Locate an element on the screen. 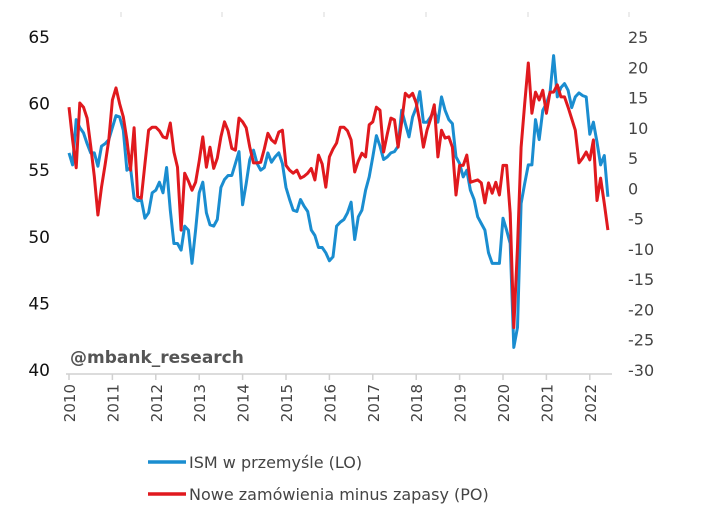 Image resolution: width=703 pixels, height=518 pixels. x-axis-tick-label: 2022 is located at coordinates (591, 403).